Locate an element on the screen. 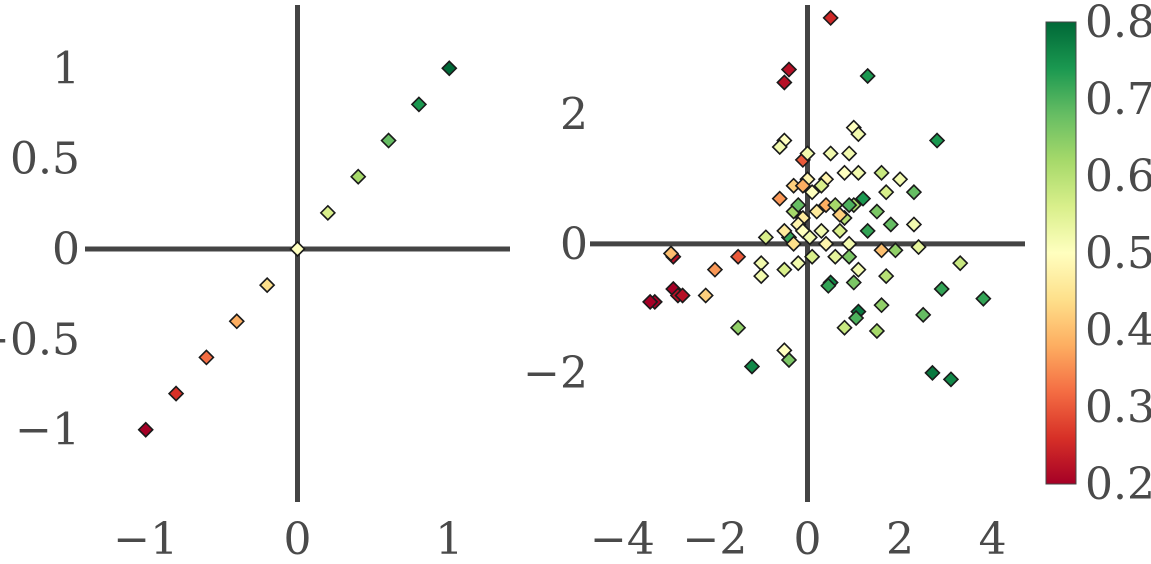 This screenshot has width=1151, height=564. x-tick-label: 2 is located at coordinates (900, 539).